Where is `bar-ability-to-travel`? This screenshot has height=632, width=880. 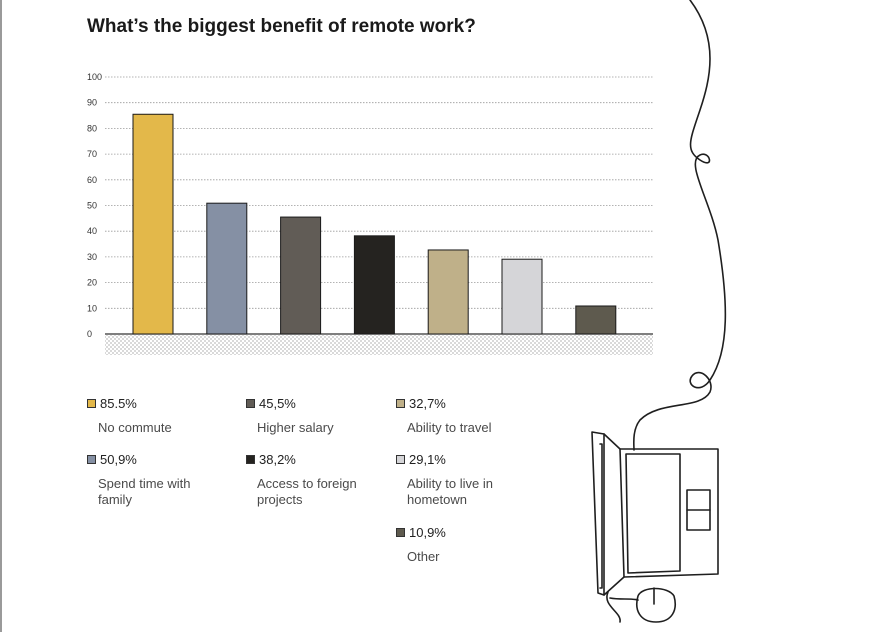 bar-ability-to-travel is located at coordinates (448, 292).